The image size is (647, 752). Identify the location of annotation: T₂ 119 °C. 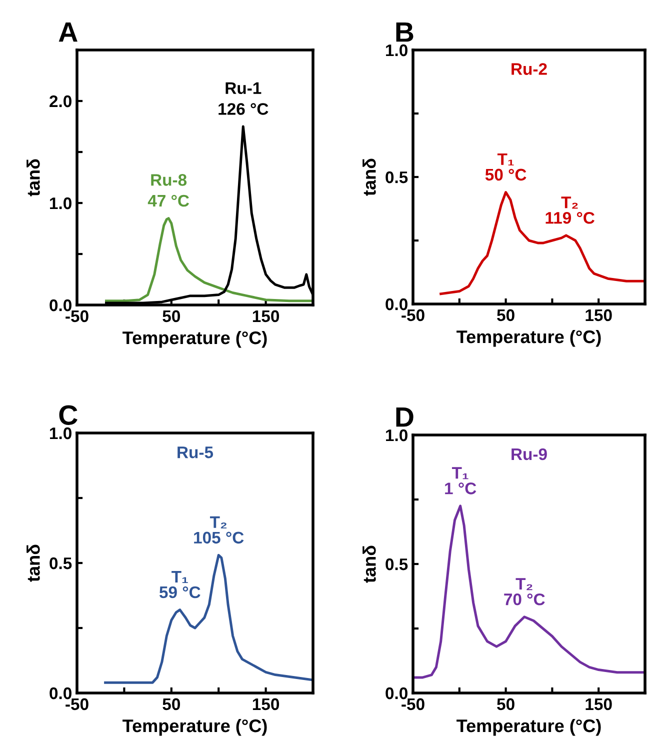
(570, 210).